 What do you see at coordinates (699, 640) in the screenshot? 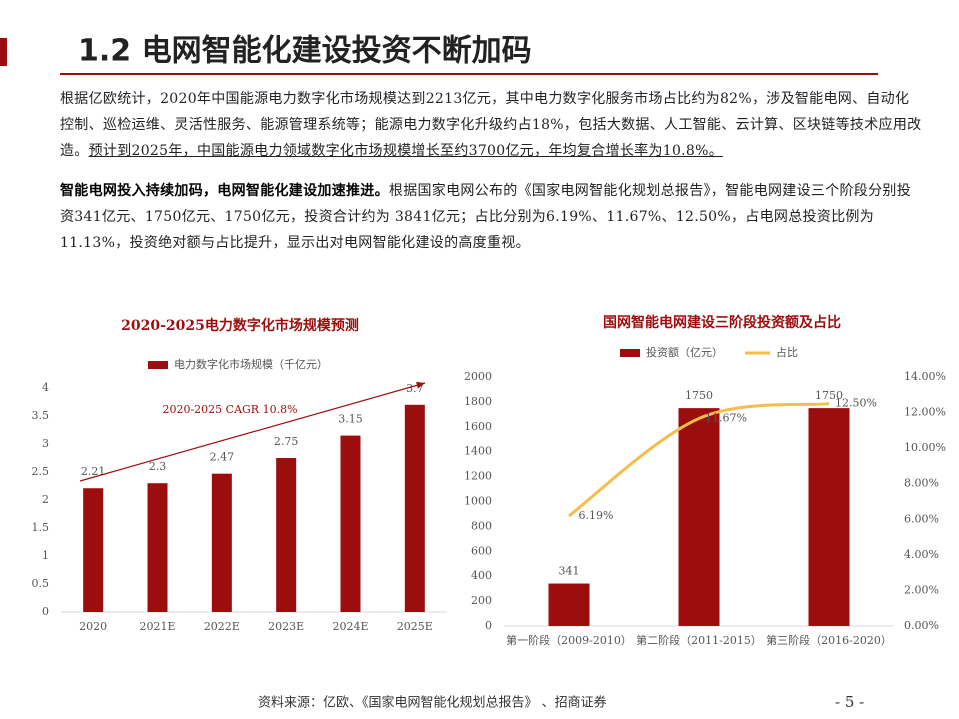
I see `x-tick-label: 第二阶段（2011-2015）` at bounding box center [699, 640].